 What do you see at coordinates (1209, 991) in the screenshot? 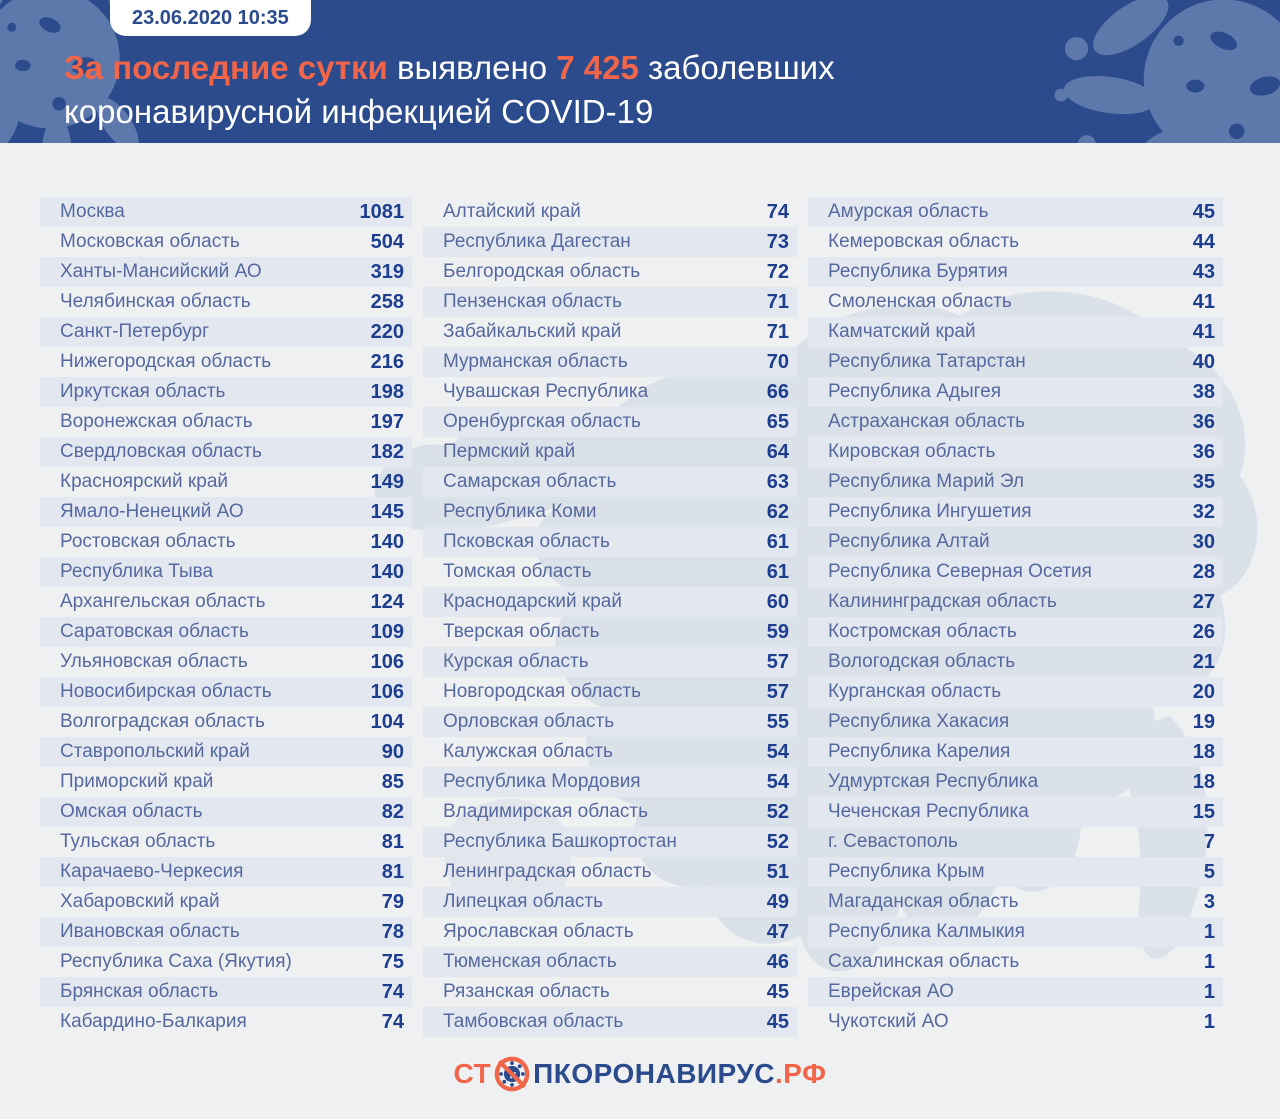
I see `region-value: 1` at bounding box center [1209, 991].